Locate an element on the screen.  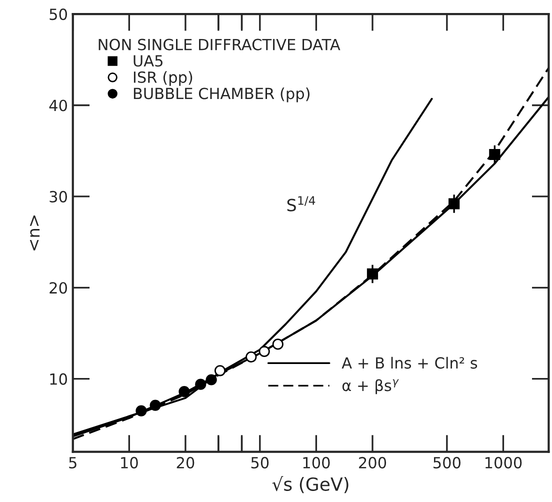
x-tick-label: 500 is located at coordinates (447, 462).